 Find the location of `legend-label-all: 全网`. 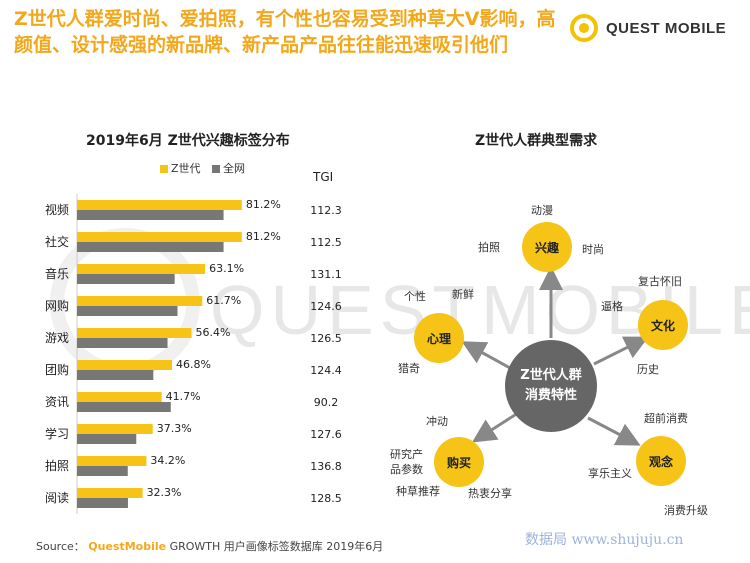

legend-label-all: 全网 is located at coordinates (234, 168).